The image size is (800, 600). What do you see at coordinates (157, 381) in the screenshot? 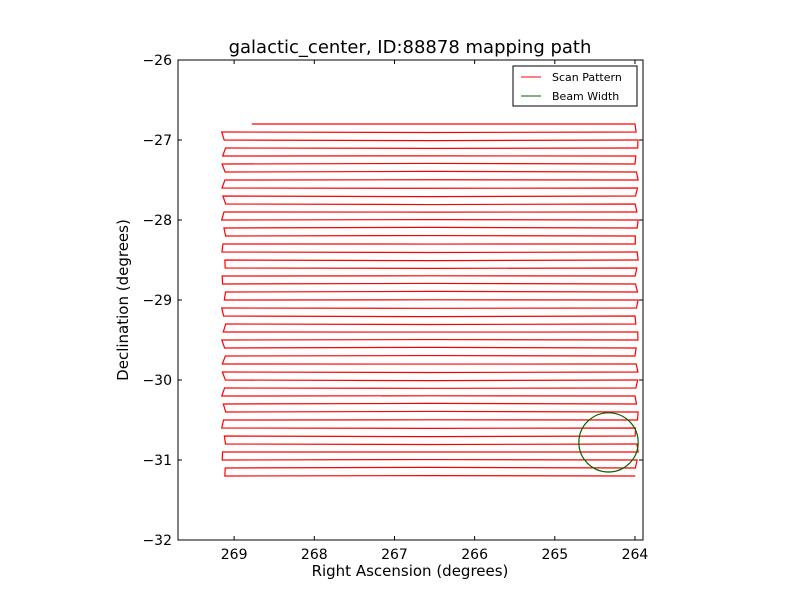
I see `y-tick-label: −30` at bounding box center [157, 381].